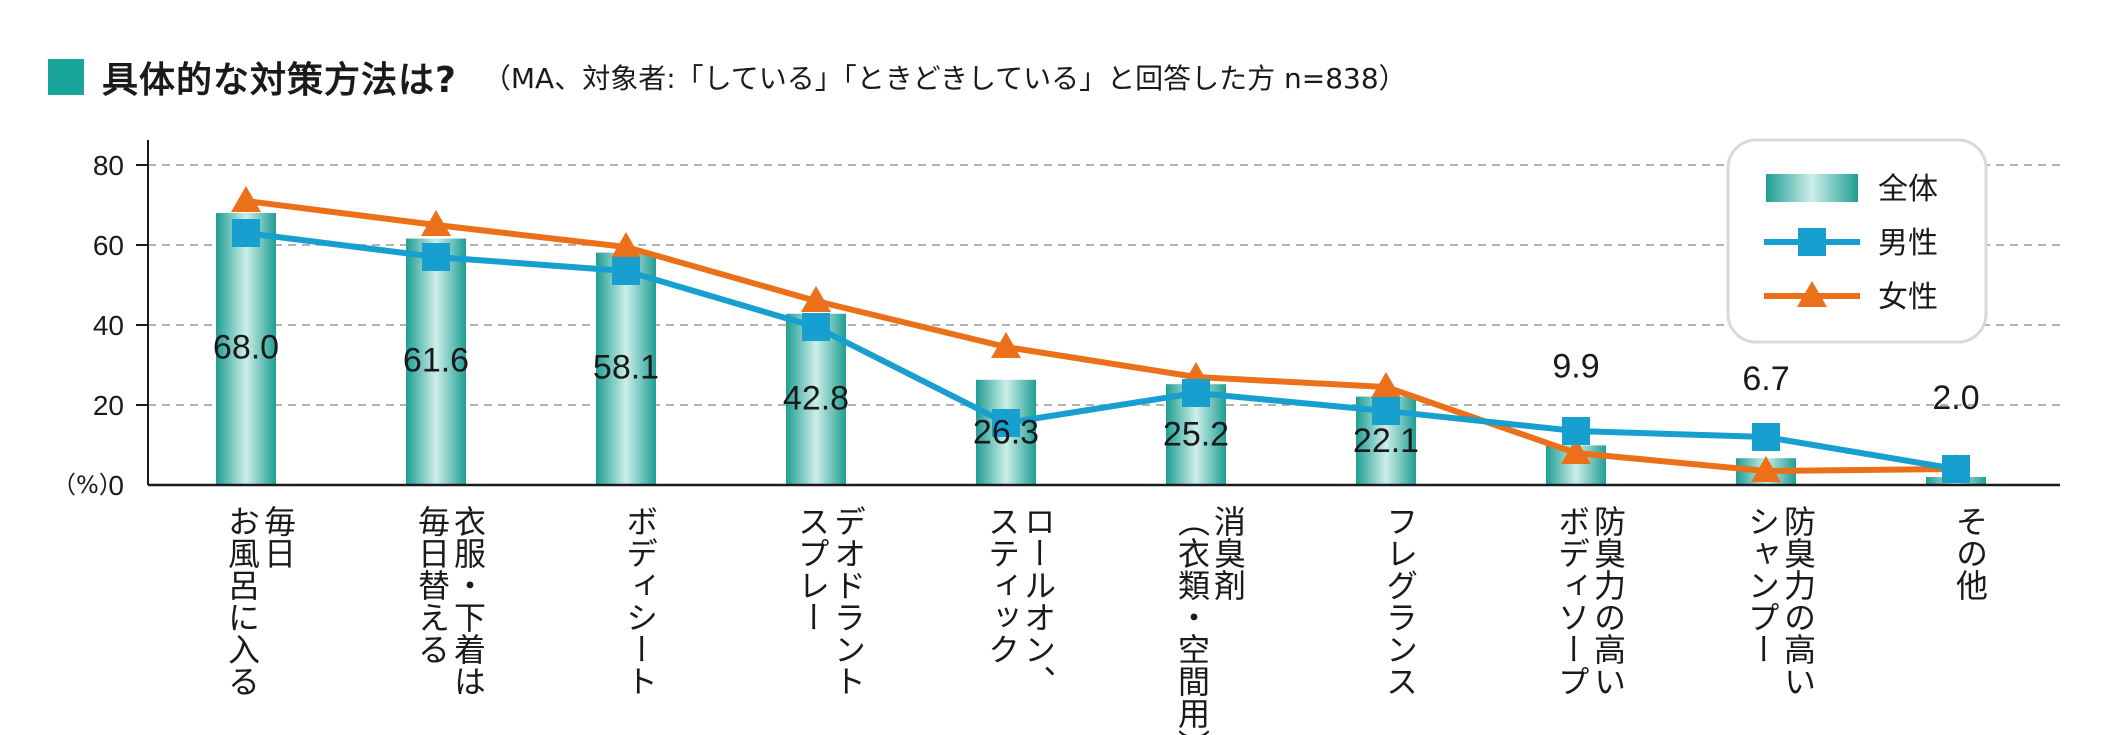  What do you see at coordinates (279, 80) in the screenshot?
I see `title-main: 具体的な対策方法は?` at bounding box center [279, 80].